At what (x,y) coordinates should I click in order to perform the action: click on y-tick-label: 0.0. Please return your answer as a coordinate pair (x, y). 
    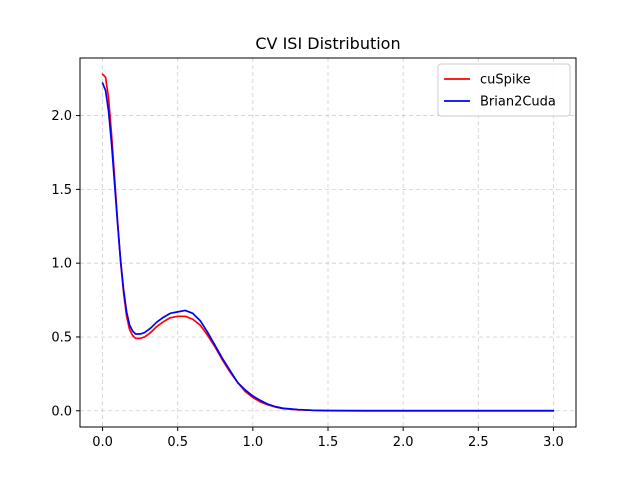
    Looking at the image, I should click on (61, 411).